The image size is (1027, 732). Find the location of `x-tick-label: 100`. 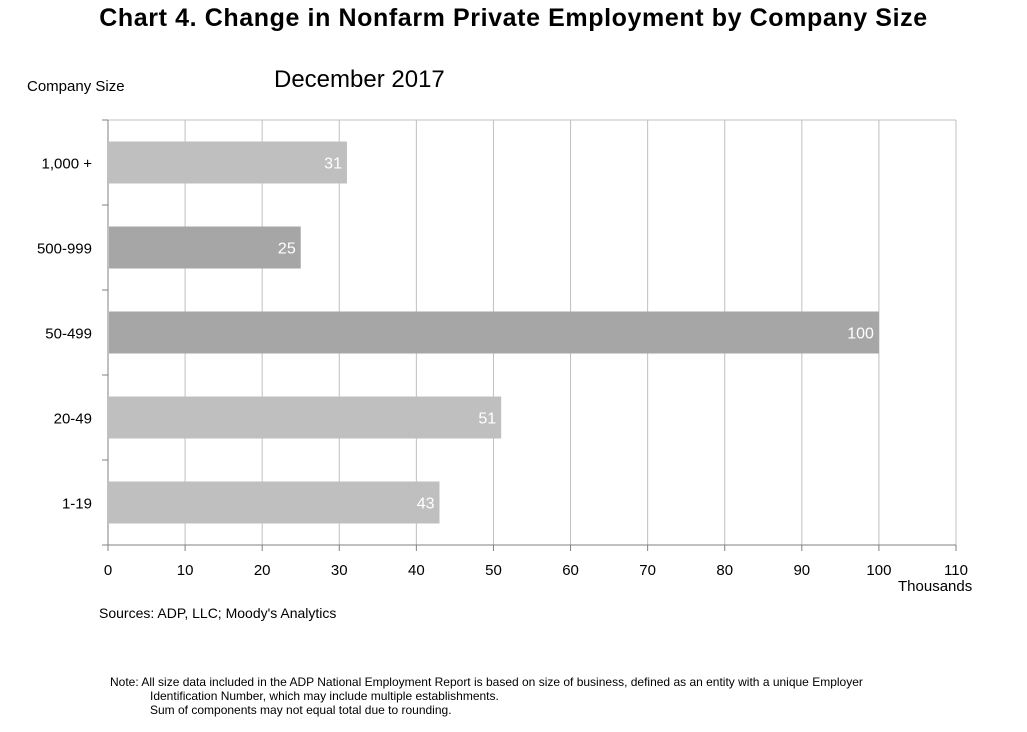

x-tick-label: 100 is located at coordinates (878, 570).